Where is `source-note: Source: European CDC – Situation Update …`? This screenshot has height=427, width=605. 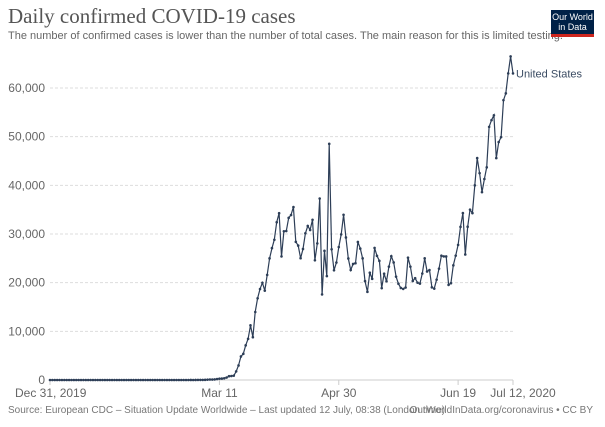
source-note: Source: European CDC – Situation Update … is located at coordinates (227, 410).